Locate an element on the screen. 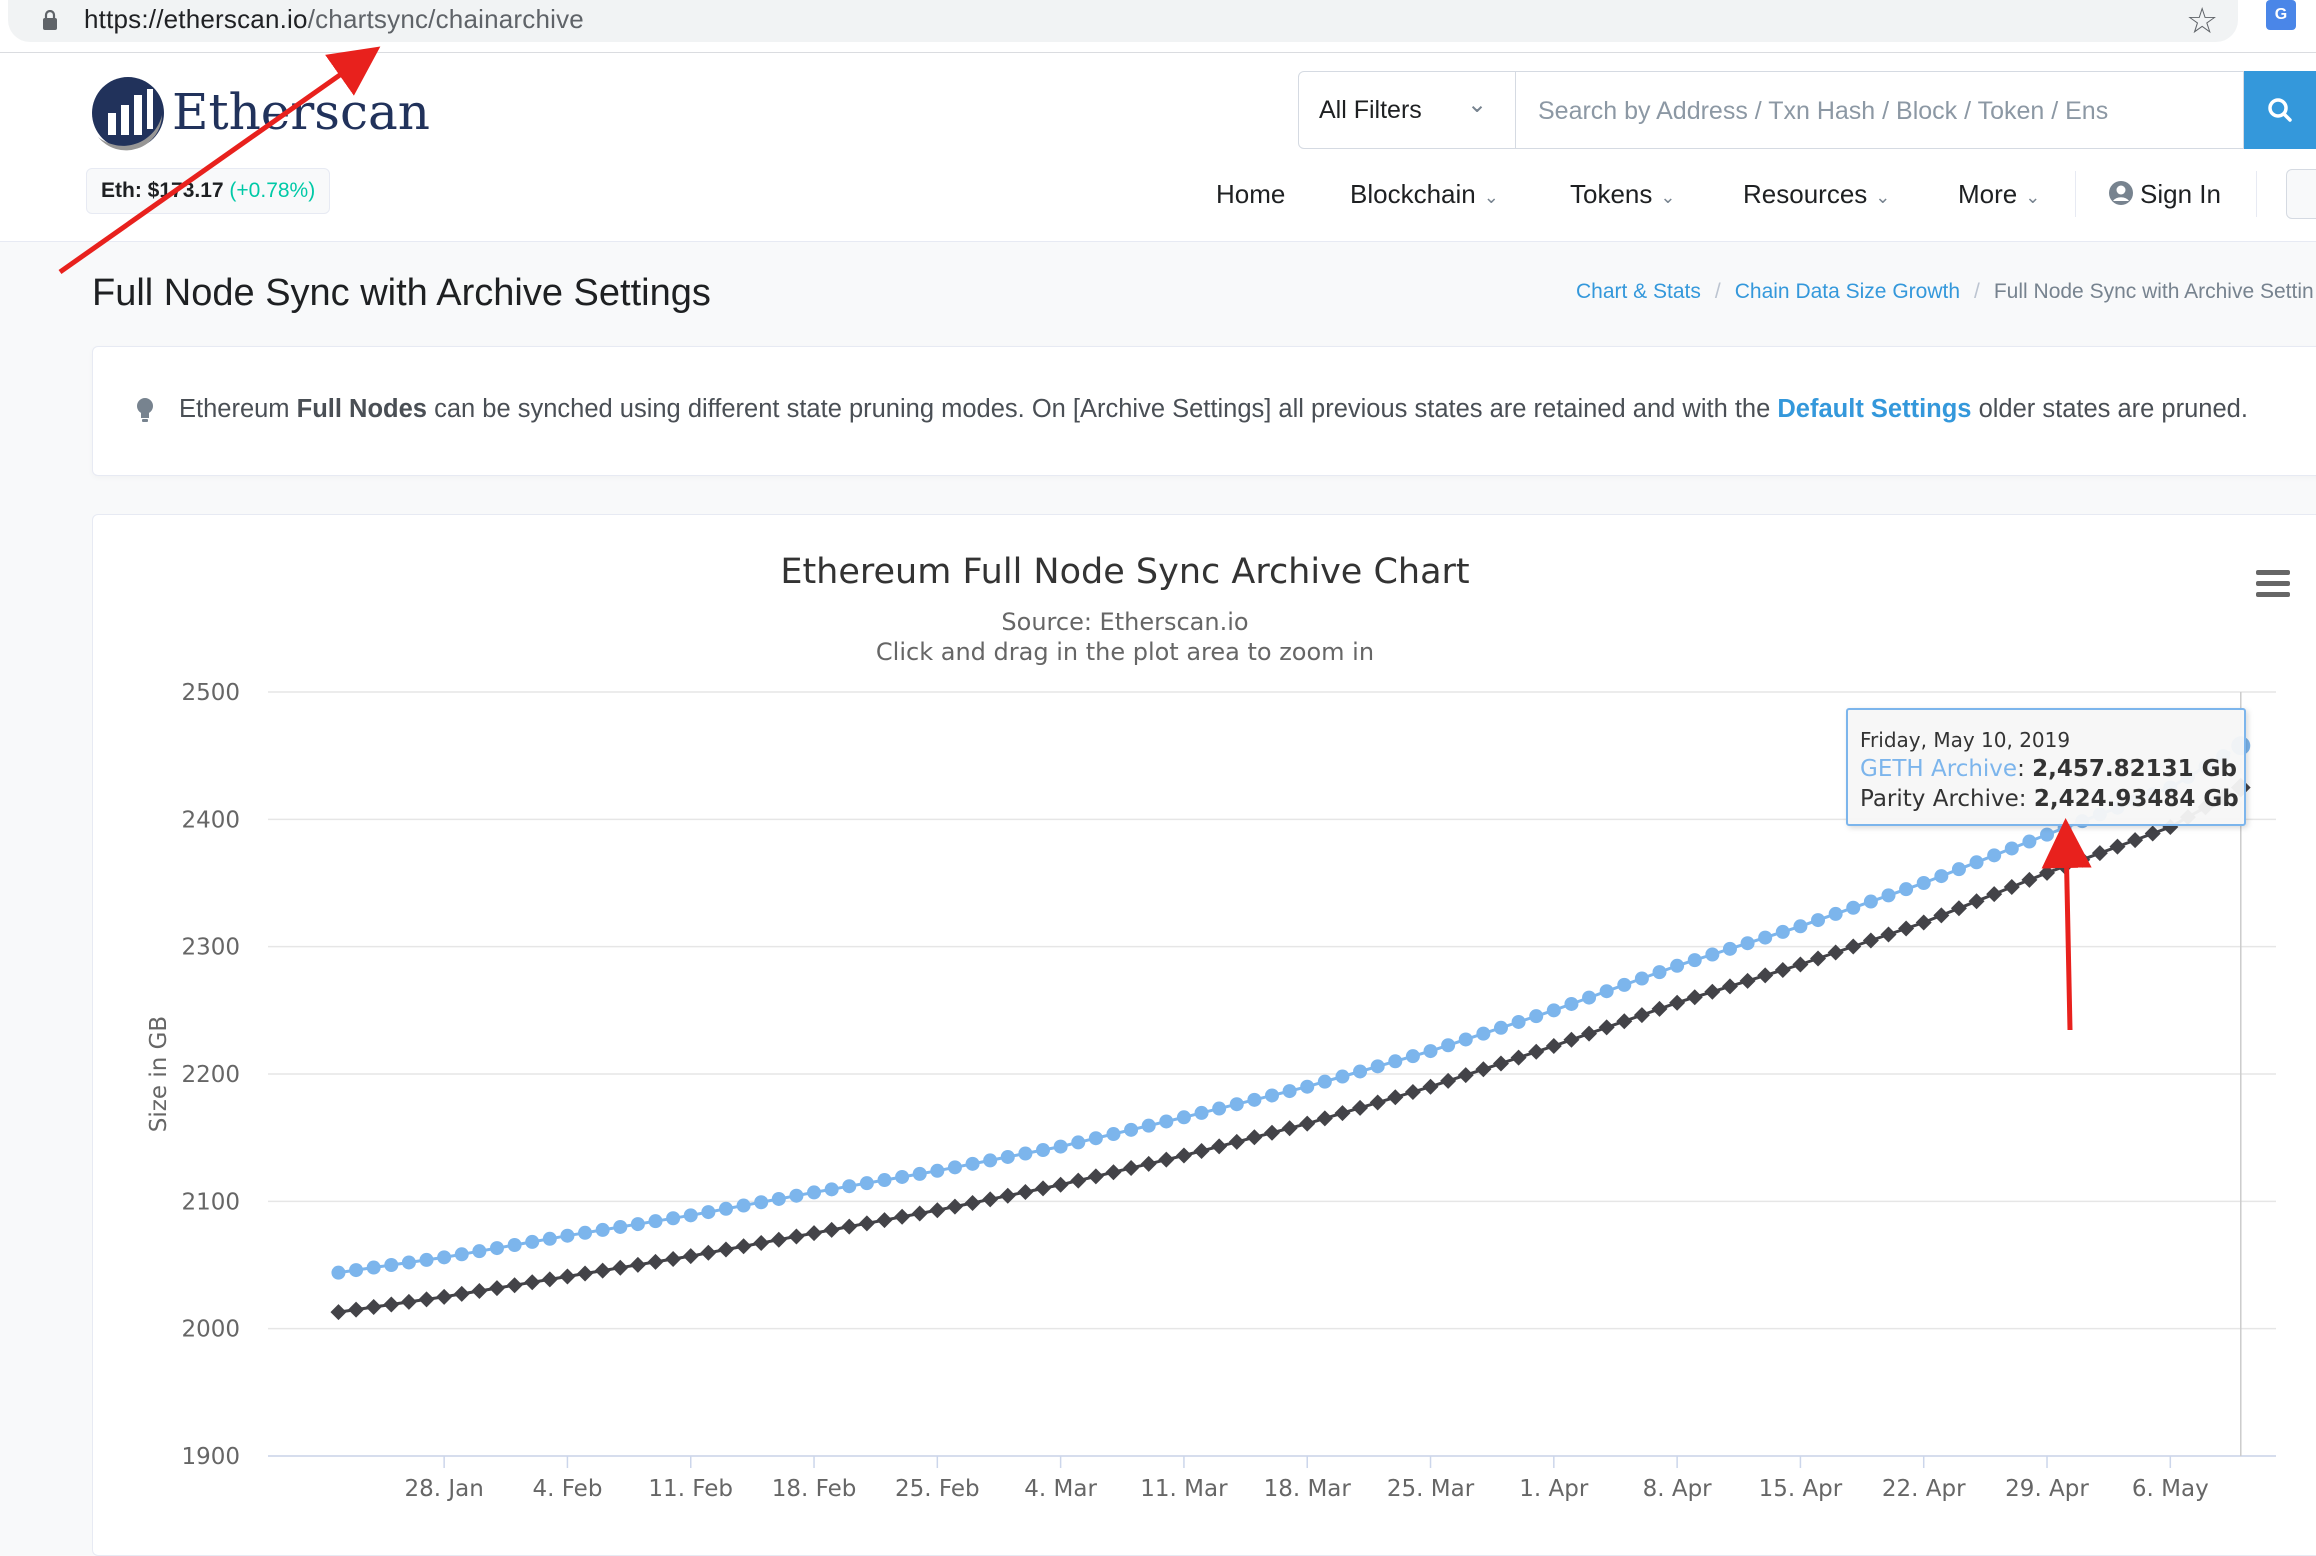 This screenshot has height=1556, width=2316. lightbulb-icon is located at coordinates (145, 410).